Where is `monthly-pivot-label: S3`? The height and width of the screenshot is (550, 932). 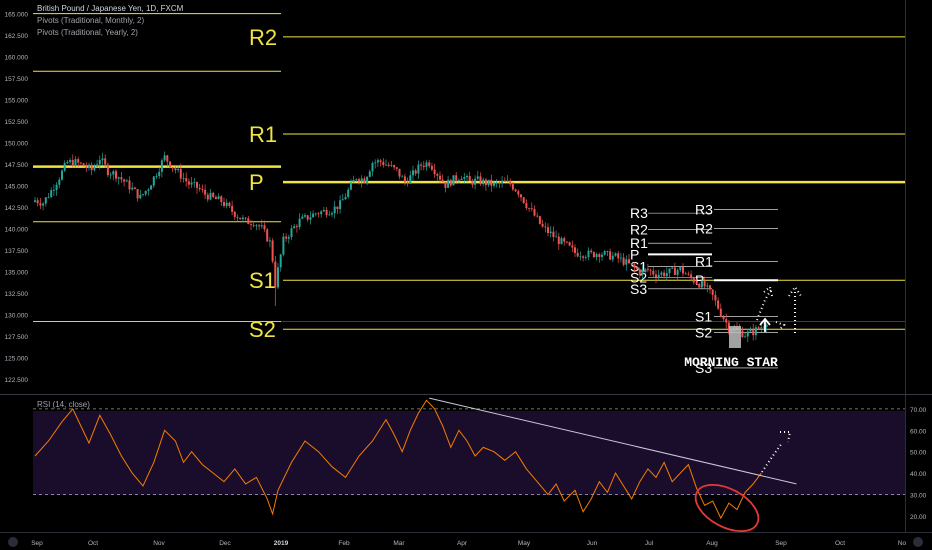
monthly-pivot-label: S3 is located at coordinates (638, 289).